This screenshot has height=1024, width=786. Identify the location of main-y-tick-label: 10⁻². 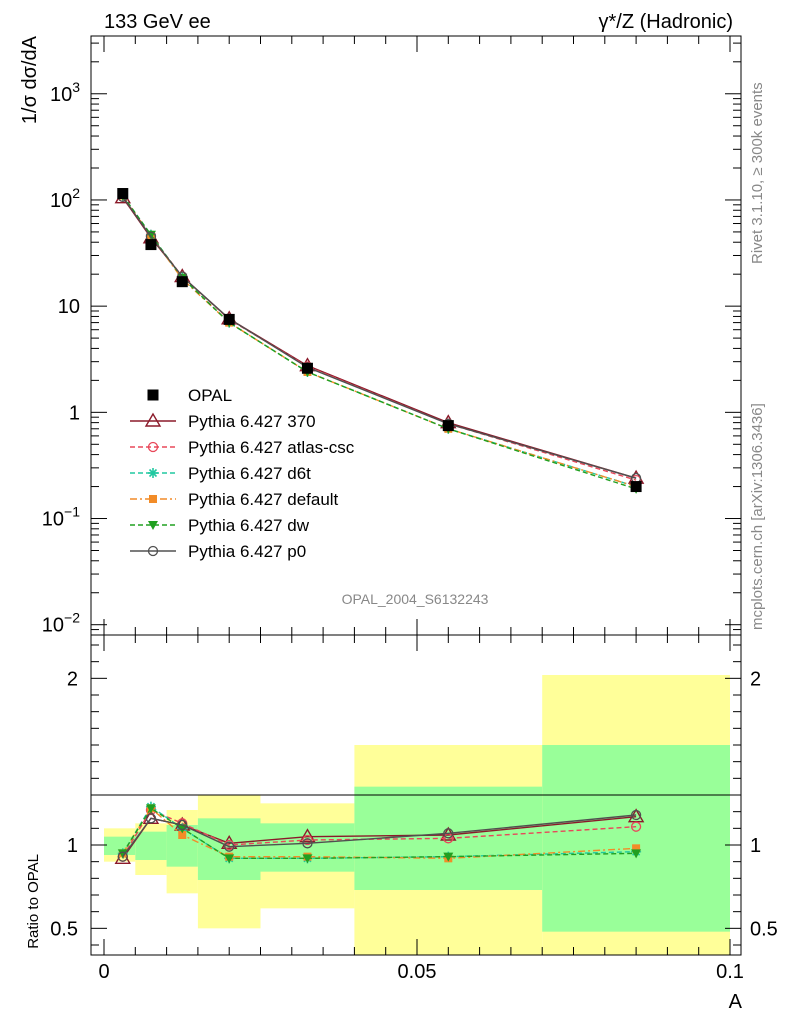
(61, 623).